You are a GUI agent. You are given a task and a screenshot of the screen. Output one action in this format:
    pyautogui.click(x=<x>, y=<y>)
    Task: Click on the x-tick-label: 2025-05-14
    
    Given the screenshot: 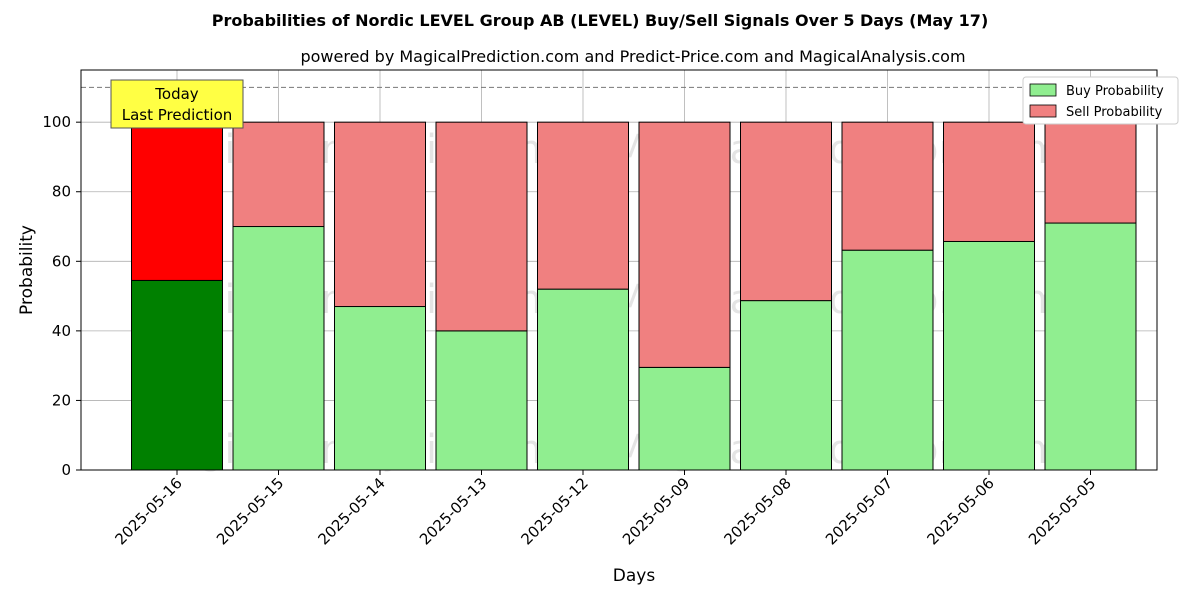 What is the action you would take?
    pyautogui.click(x=351, y=511)
    